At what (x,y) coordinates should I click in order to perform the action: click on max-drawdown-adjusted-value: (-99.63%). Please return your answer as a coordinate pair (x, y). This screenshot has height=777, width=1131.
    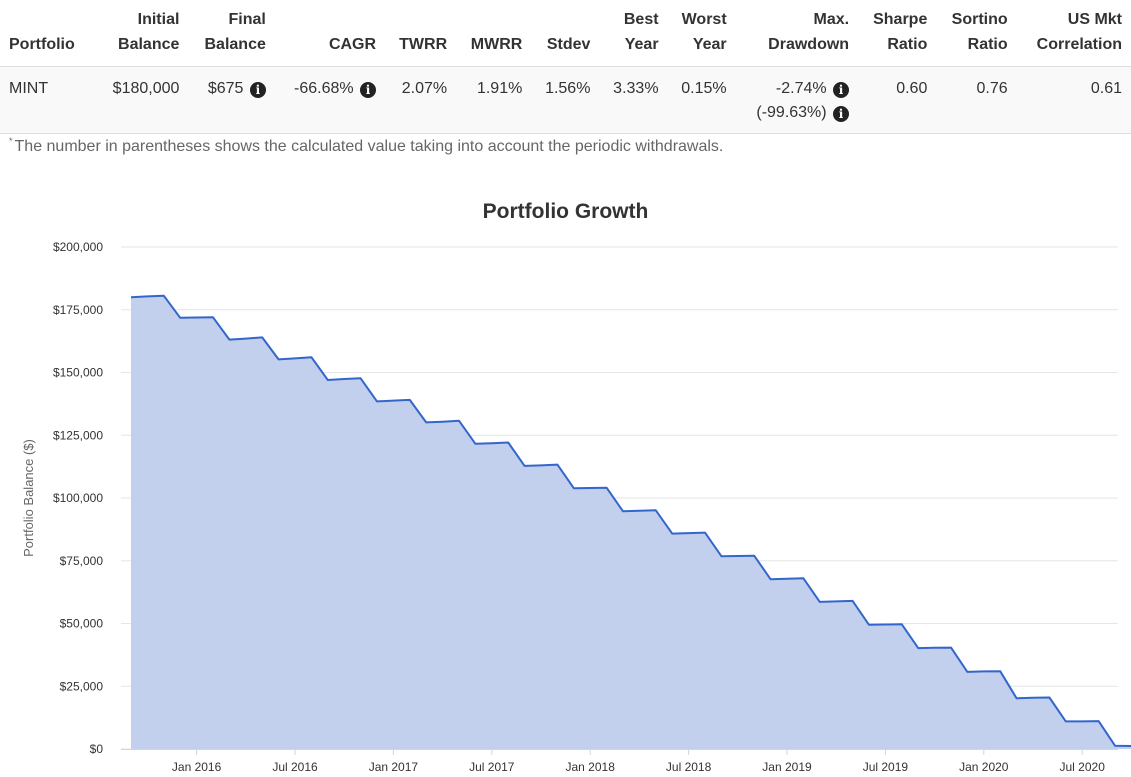
    Looking at the image, I should click on (791, 112).